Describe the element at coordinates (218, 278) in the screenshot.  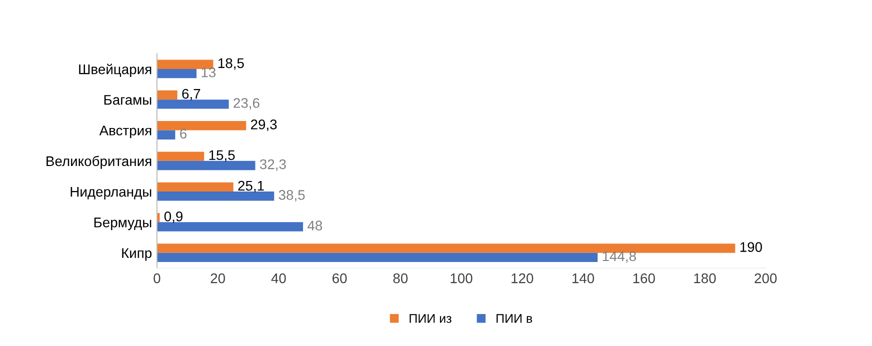
I see `x-tick-label: 20` at that location.